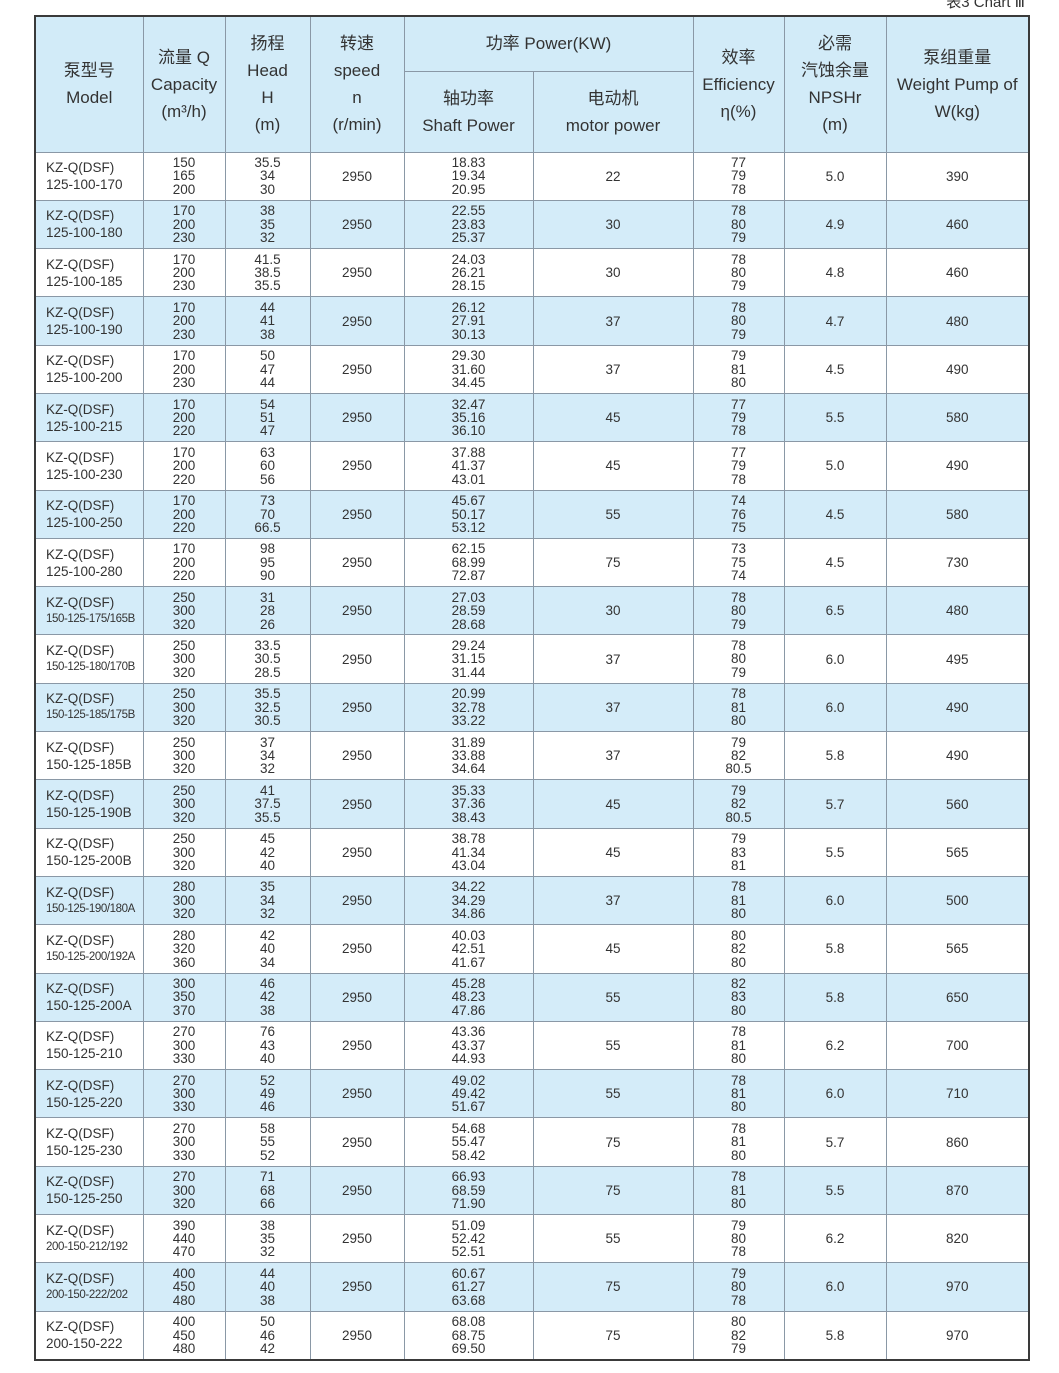 The height and width of the screenshot is (1373, 1059). What do you see at coordinates (468, 597) in the screenshot?
I see `shaft-power-cell-value: 27.03` at bounding box center [468, 597].